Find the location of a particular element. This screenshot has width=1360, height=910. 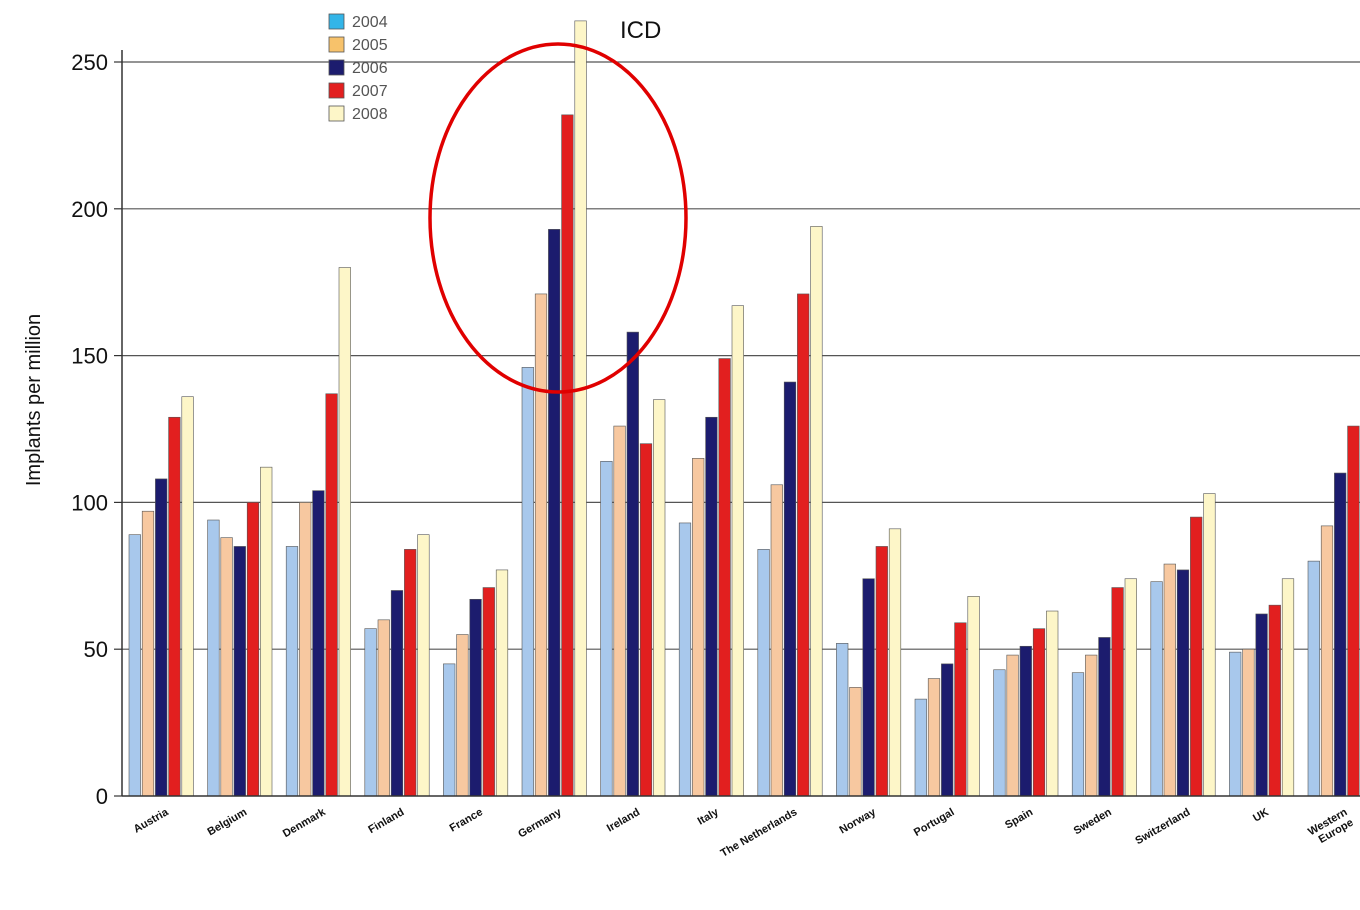

bar-2005-italy is located at coordinates (698, 627).